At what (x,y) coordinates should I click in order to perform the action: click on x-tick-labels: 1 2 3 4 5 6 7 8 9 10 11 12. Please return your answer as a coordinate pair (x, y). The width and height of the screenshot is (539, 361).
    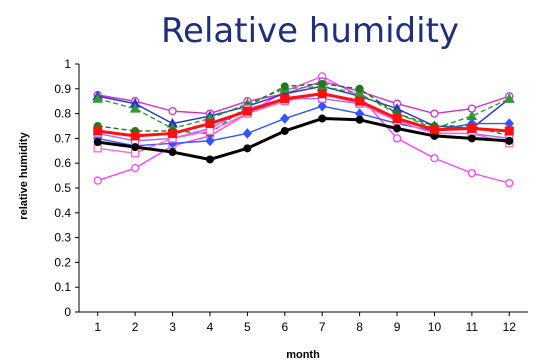
    Looking at the image, I should click on (305, 327).